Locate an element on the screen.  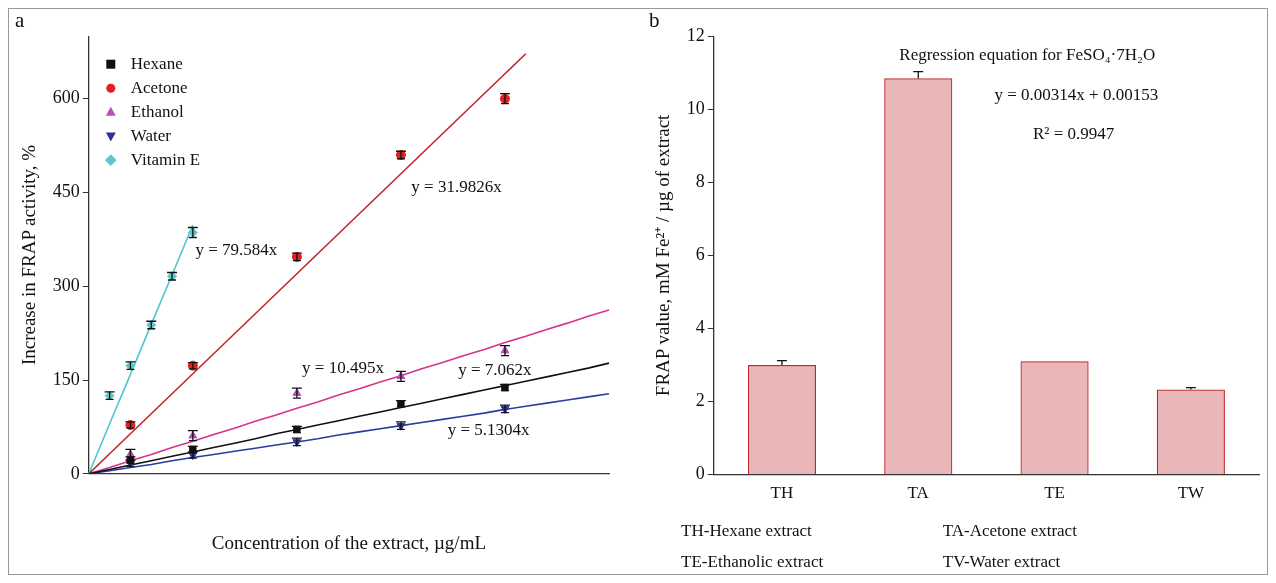
x-tick-label: TW is located at coordinates (1191, 493).